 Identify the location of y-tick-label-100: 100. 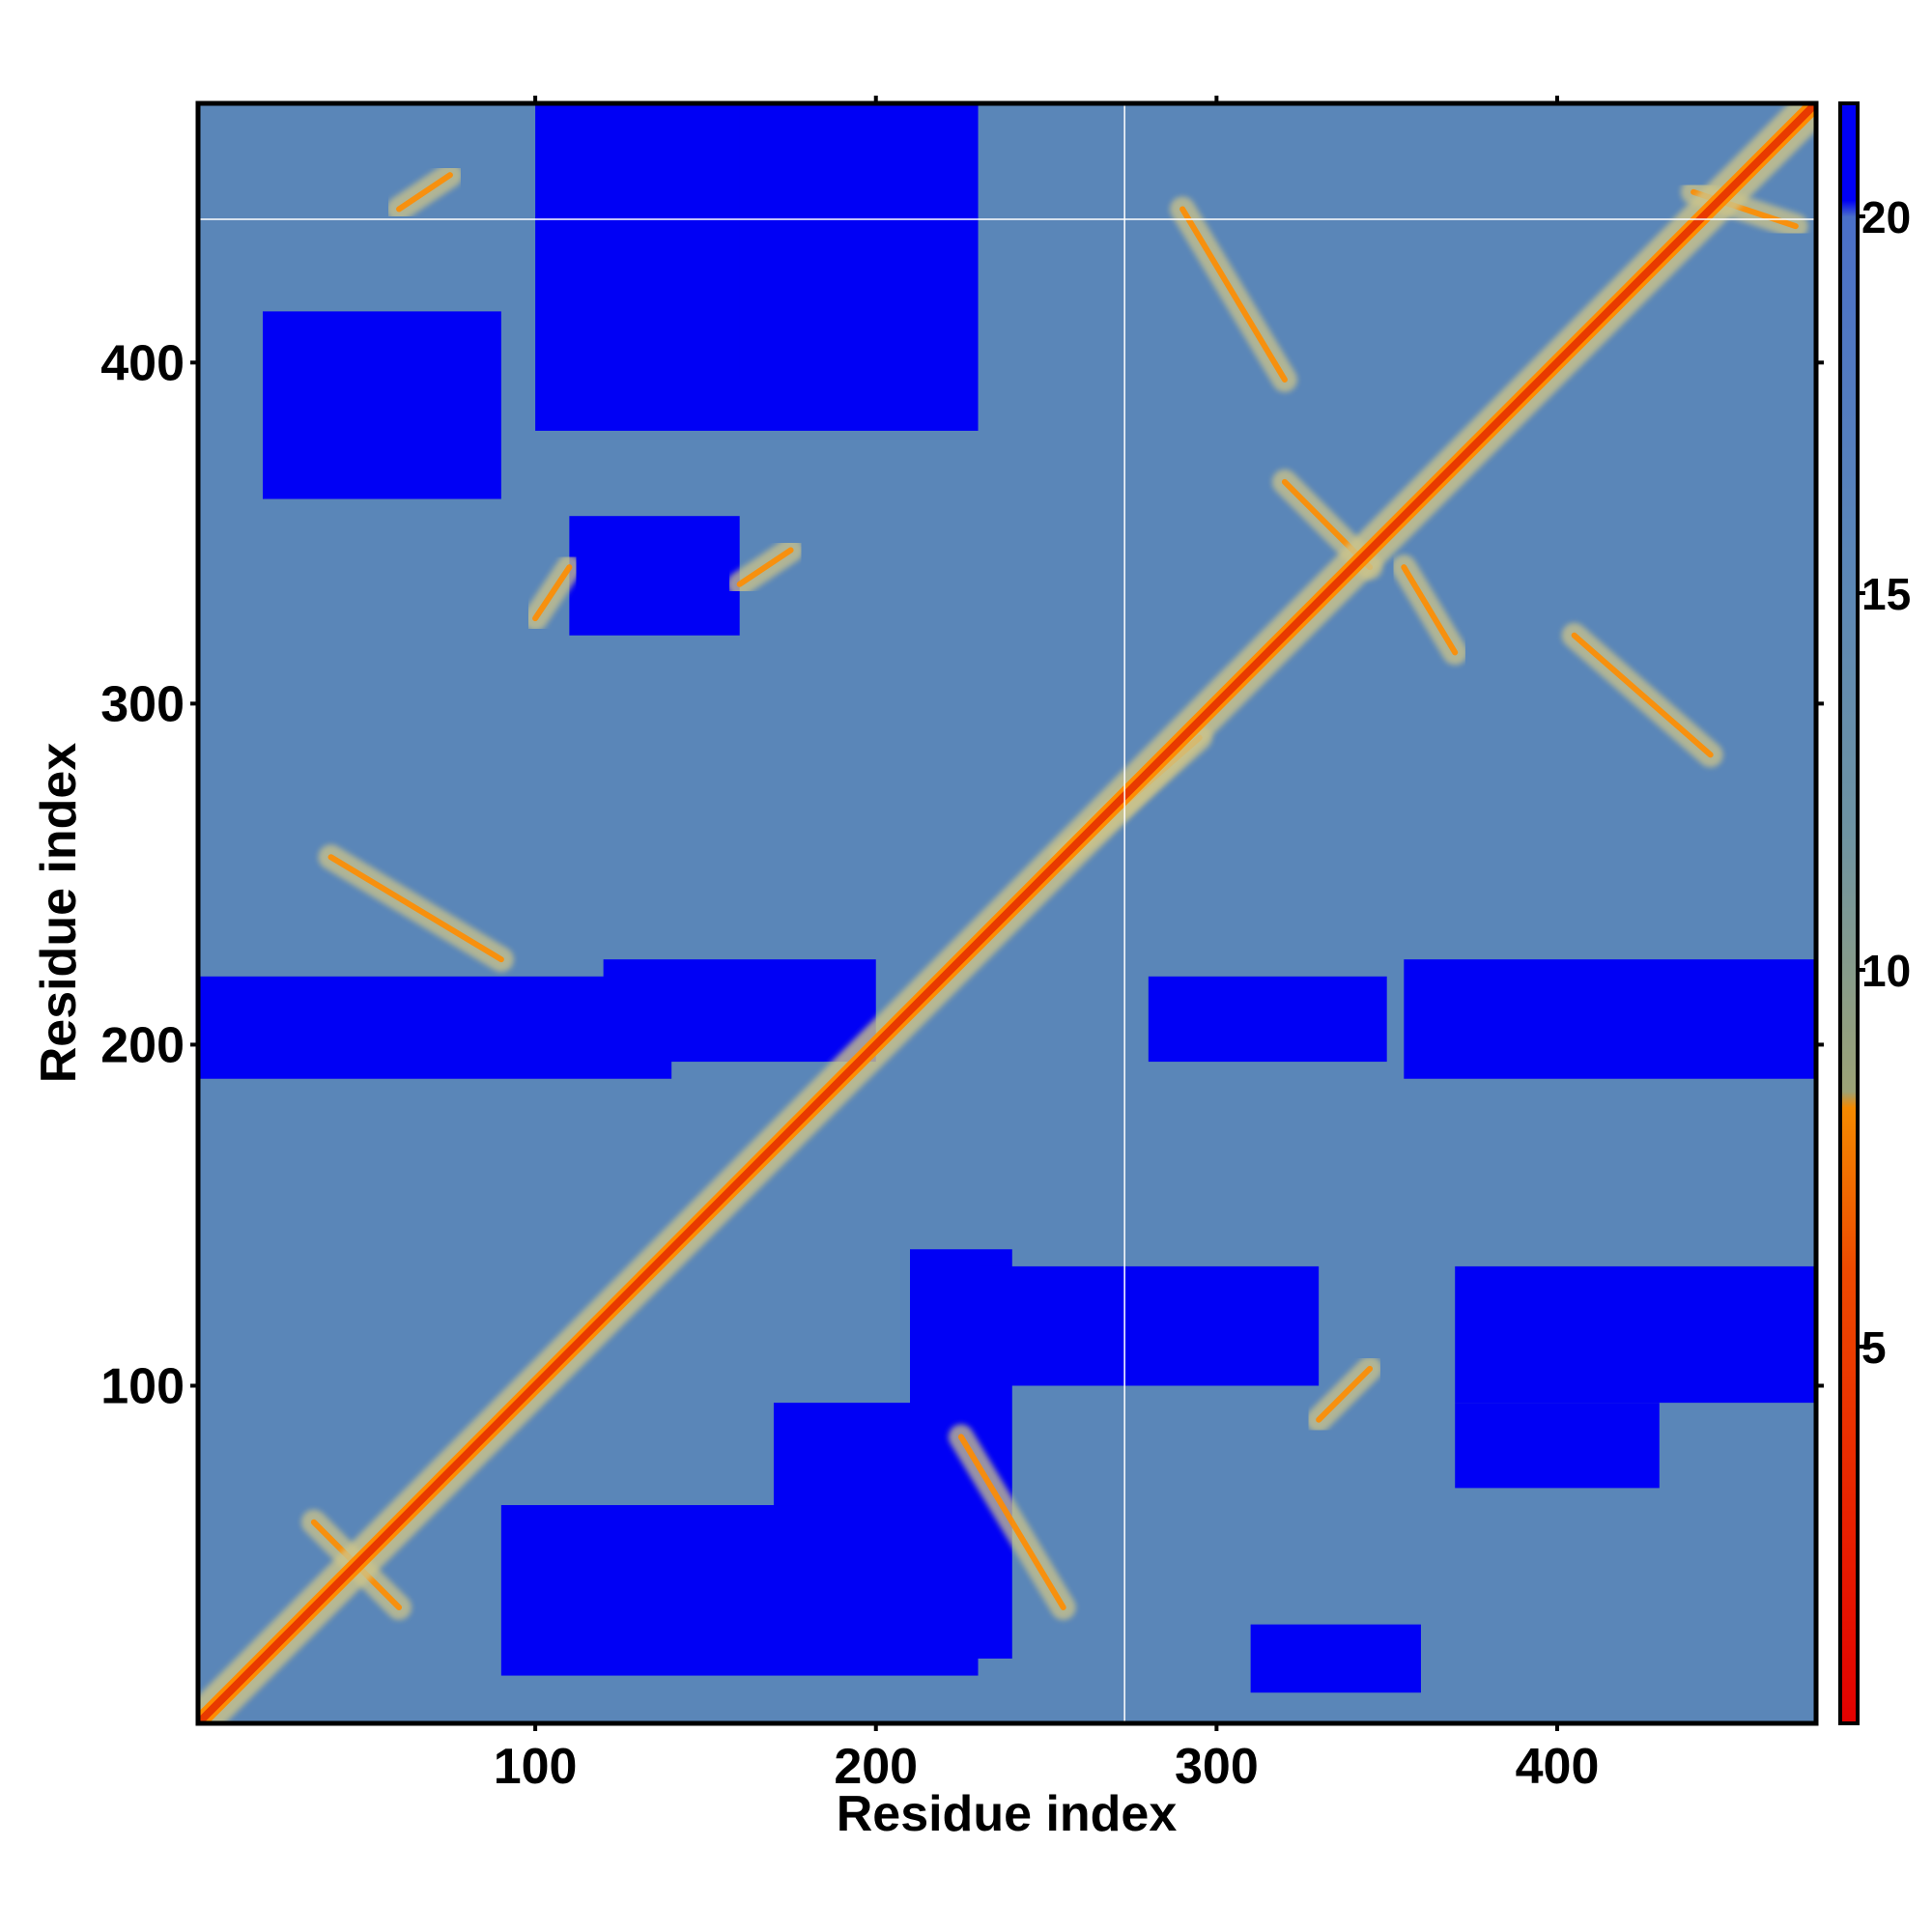
(142, 1386).